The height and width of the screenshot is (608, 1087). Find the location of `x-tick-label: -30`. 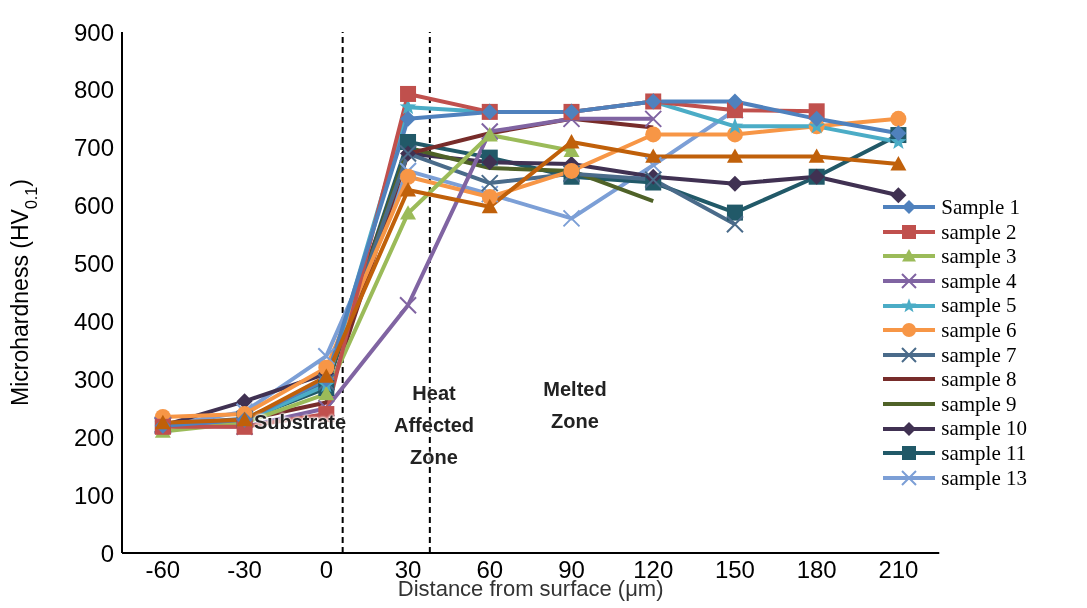

x-tick-label: -30 is located at coordinates (244, 570).